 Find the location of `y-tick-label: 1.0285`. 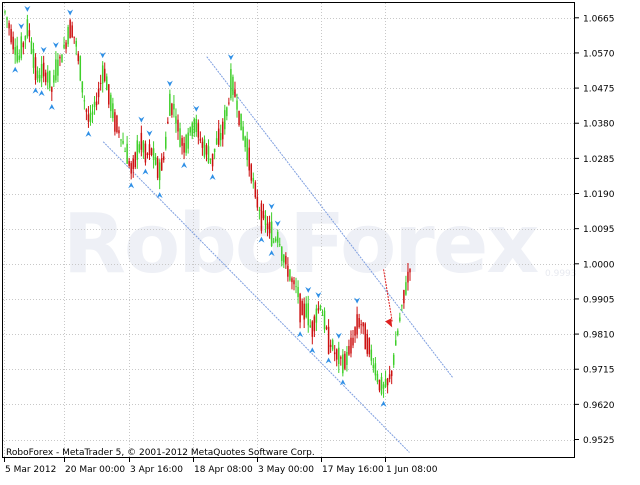

y-tick-label: 1.0285 is located at coordinates (599, 160).